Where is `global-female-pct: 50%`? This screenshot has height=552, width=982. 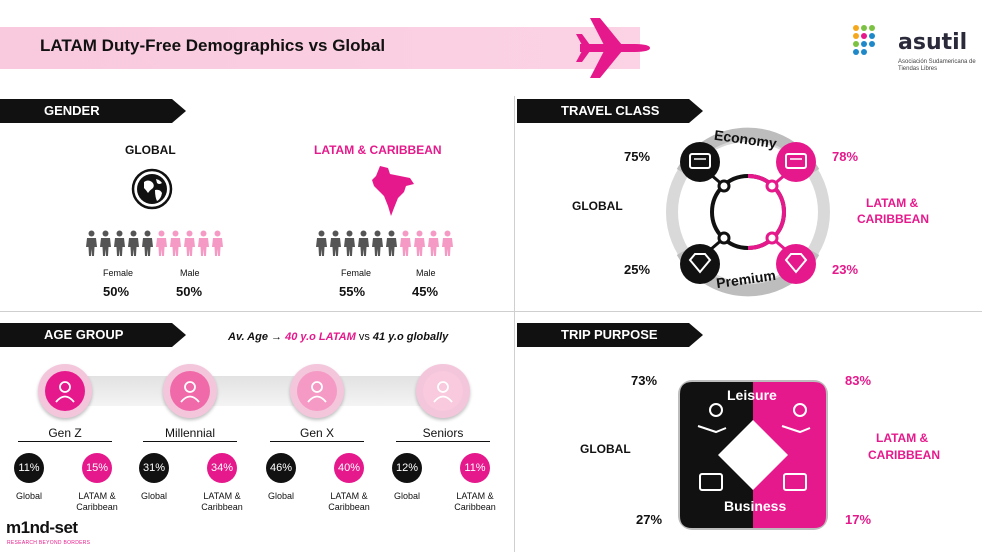 global-female-pct: 50% is located at coordinates (116, 291).